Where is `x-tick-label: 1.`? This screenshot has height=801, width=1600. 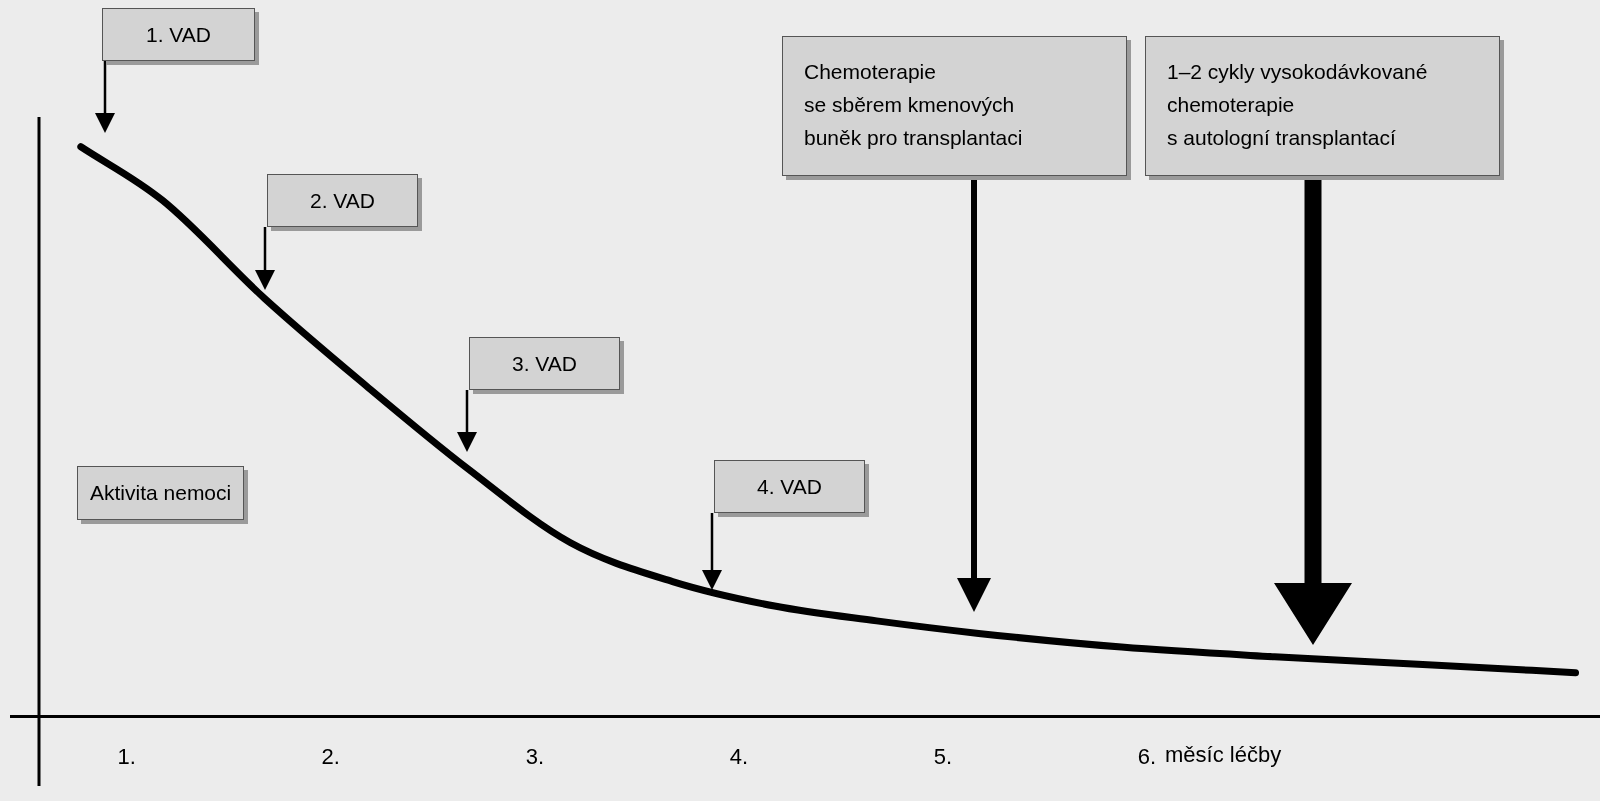
x-tick-label: 1. is located at coordinates (126, 756).